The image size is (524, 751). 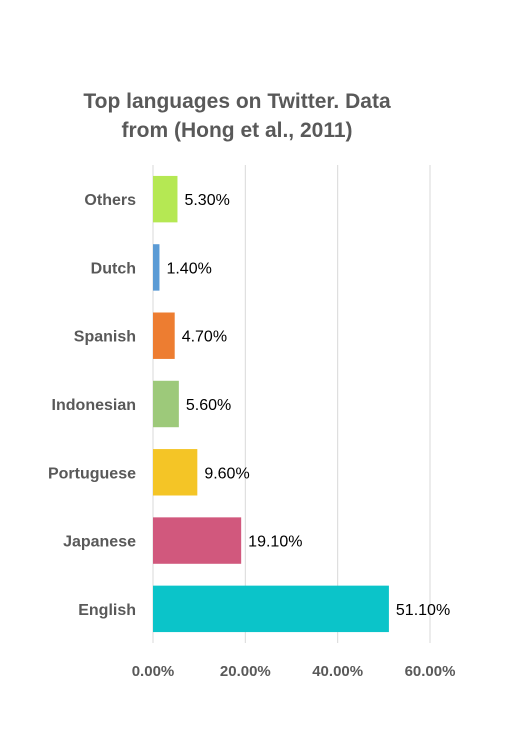 I want to click on category-label: Others, so click(x=110, y=200).